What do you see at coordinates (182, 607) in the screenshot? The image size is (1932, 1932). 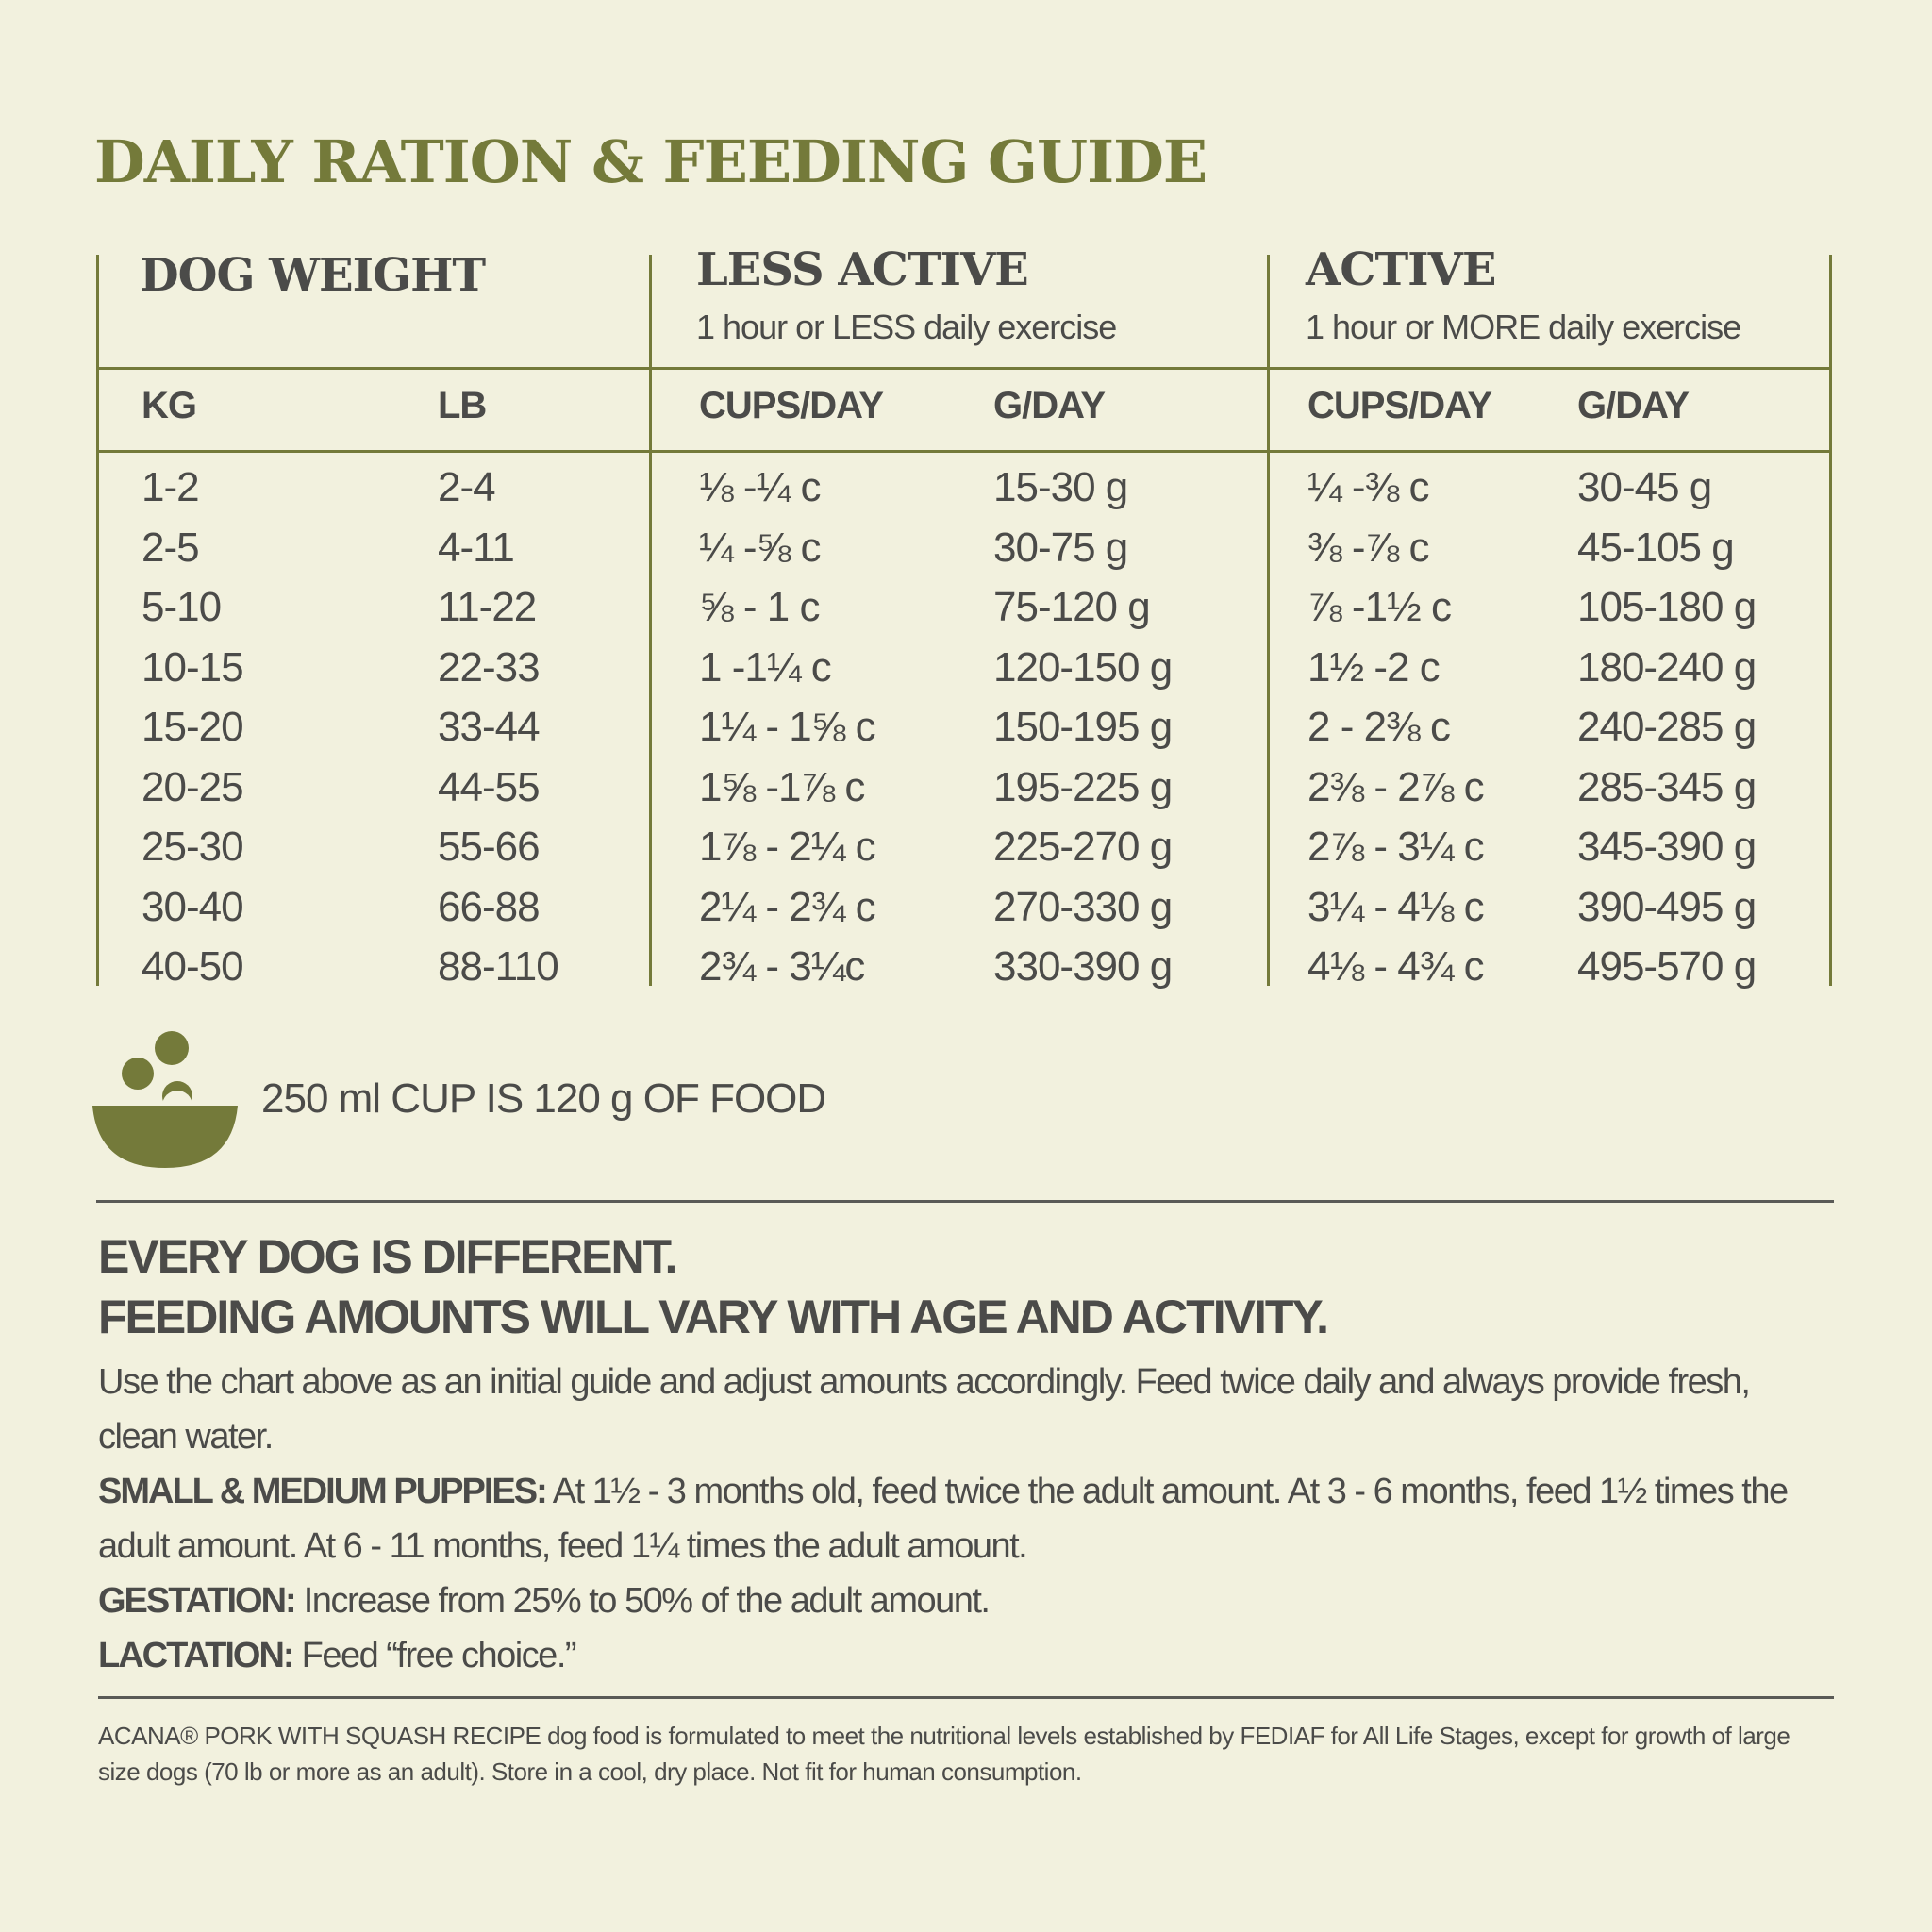 I see `table-cell: 5-10` at bounding box center [182, 607].